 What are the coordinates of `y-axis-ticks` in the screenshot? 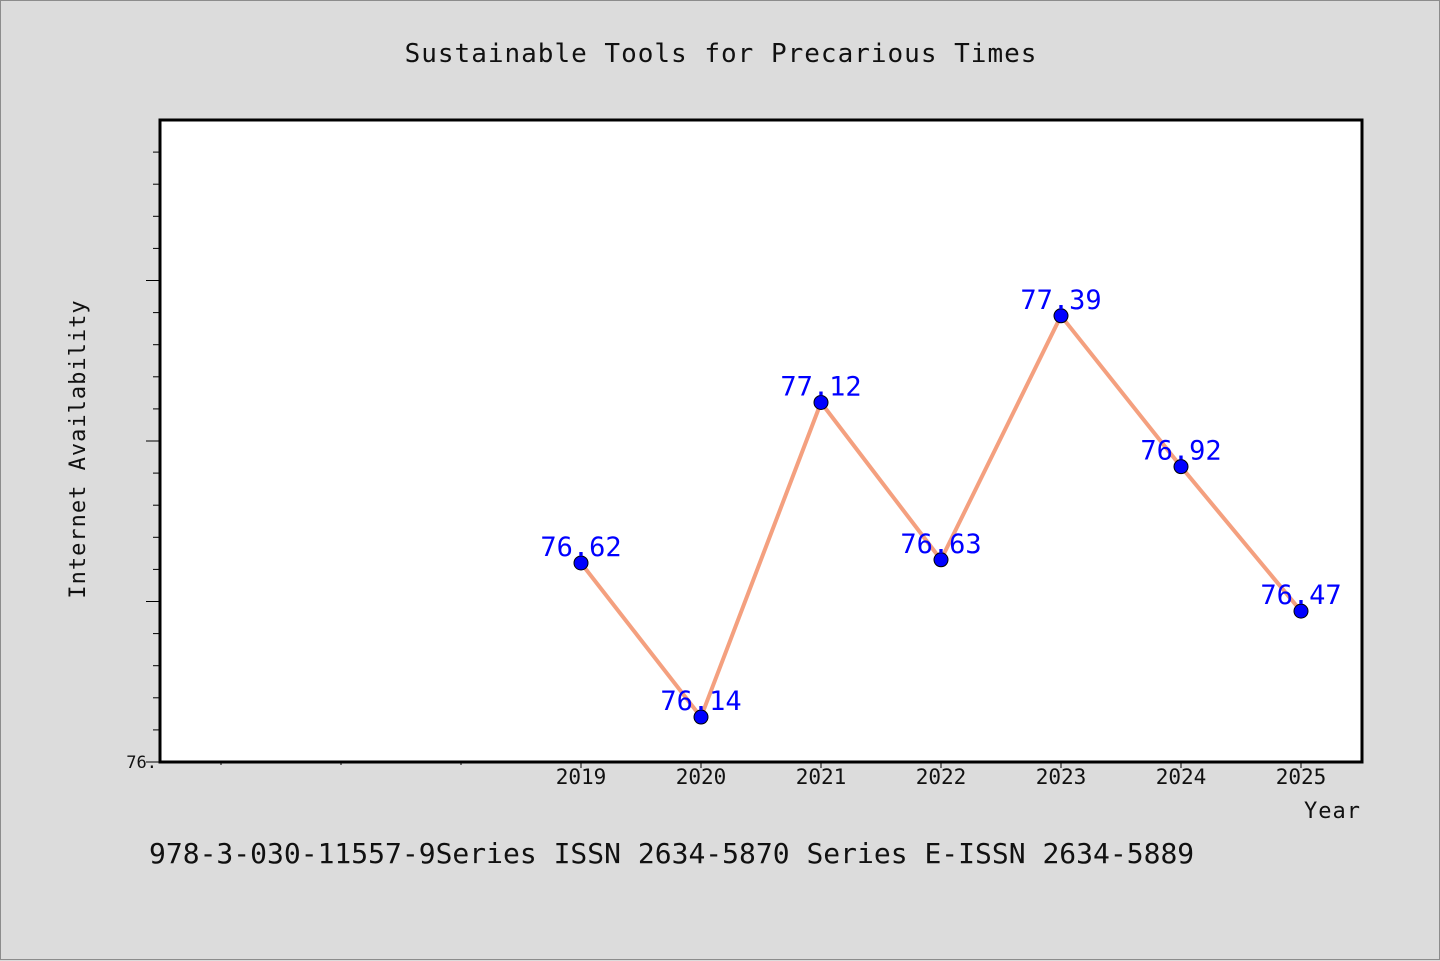 It's located at (153, 457).